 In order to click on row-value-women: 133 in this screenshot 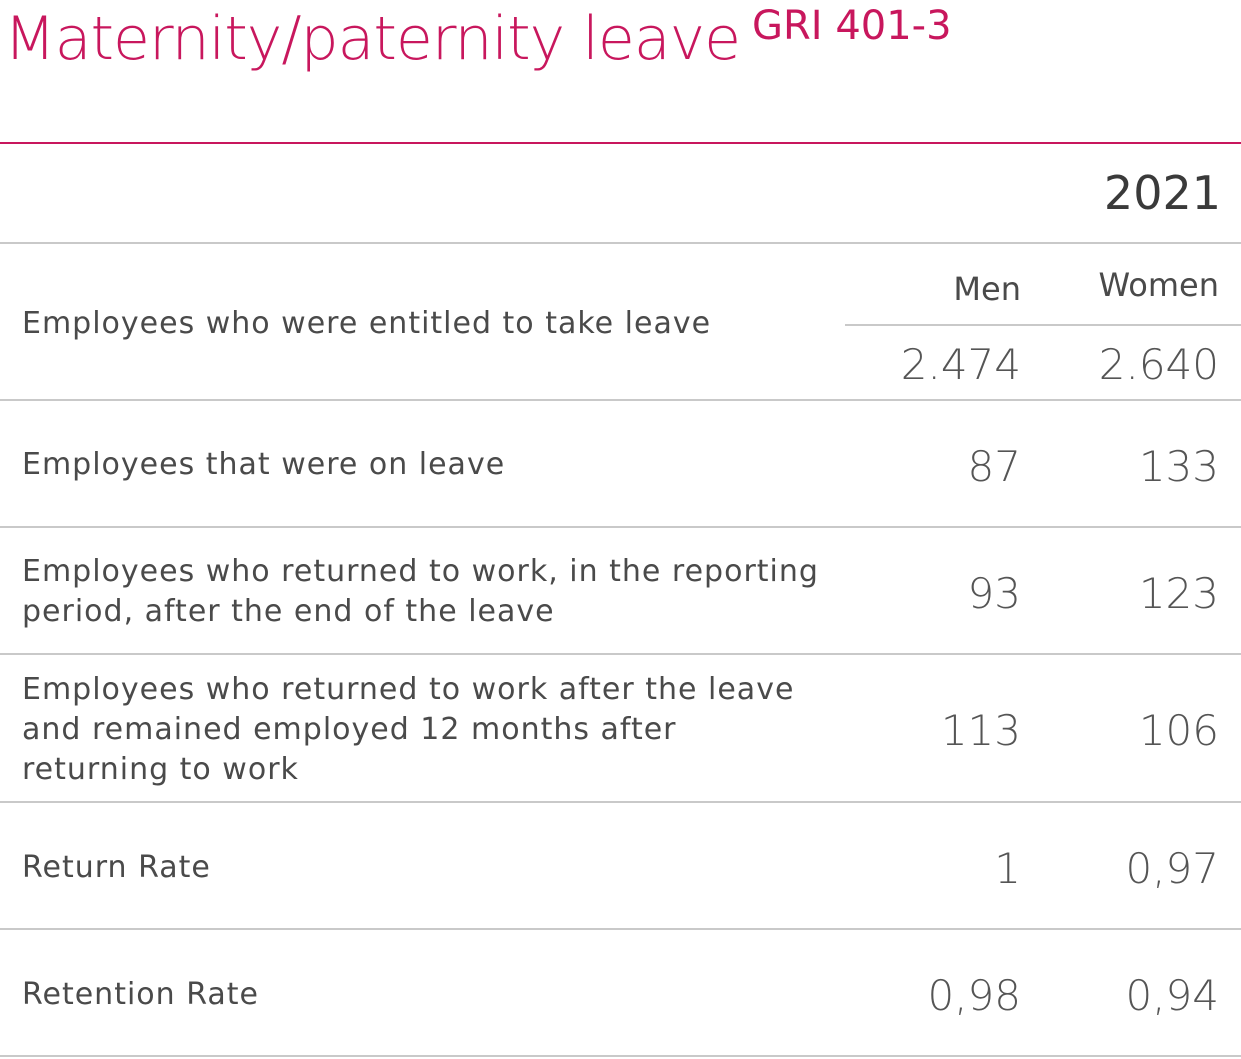, I will do `click(1178, 466)`.